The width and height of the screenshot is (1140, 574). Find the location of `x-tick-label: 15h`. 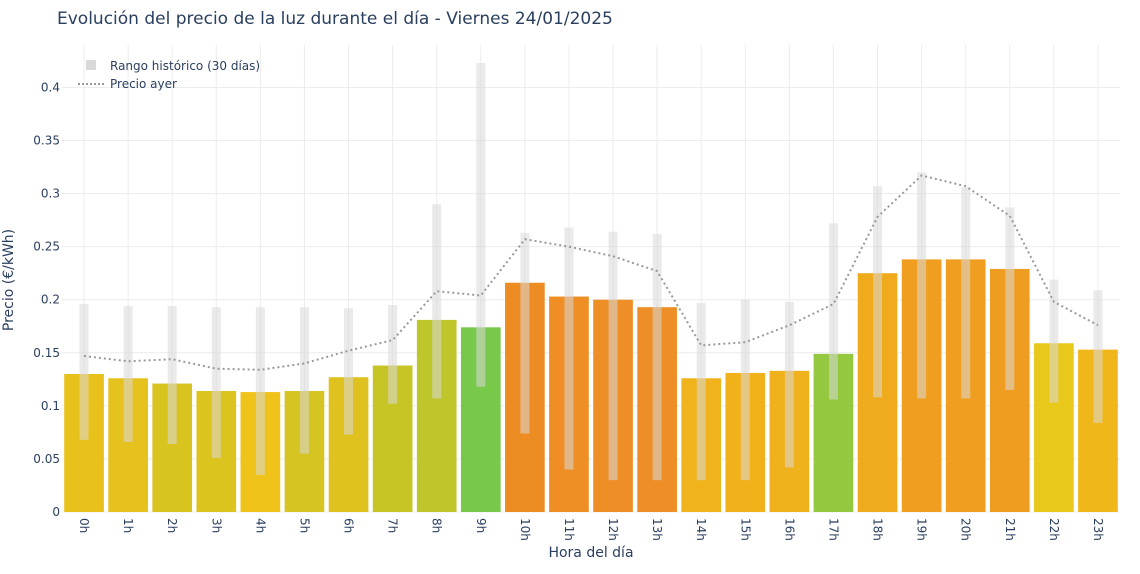

x-tick-label: 15h is located at coordinates (745, 529).